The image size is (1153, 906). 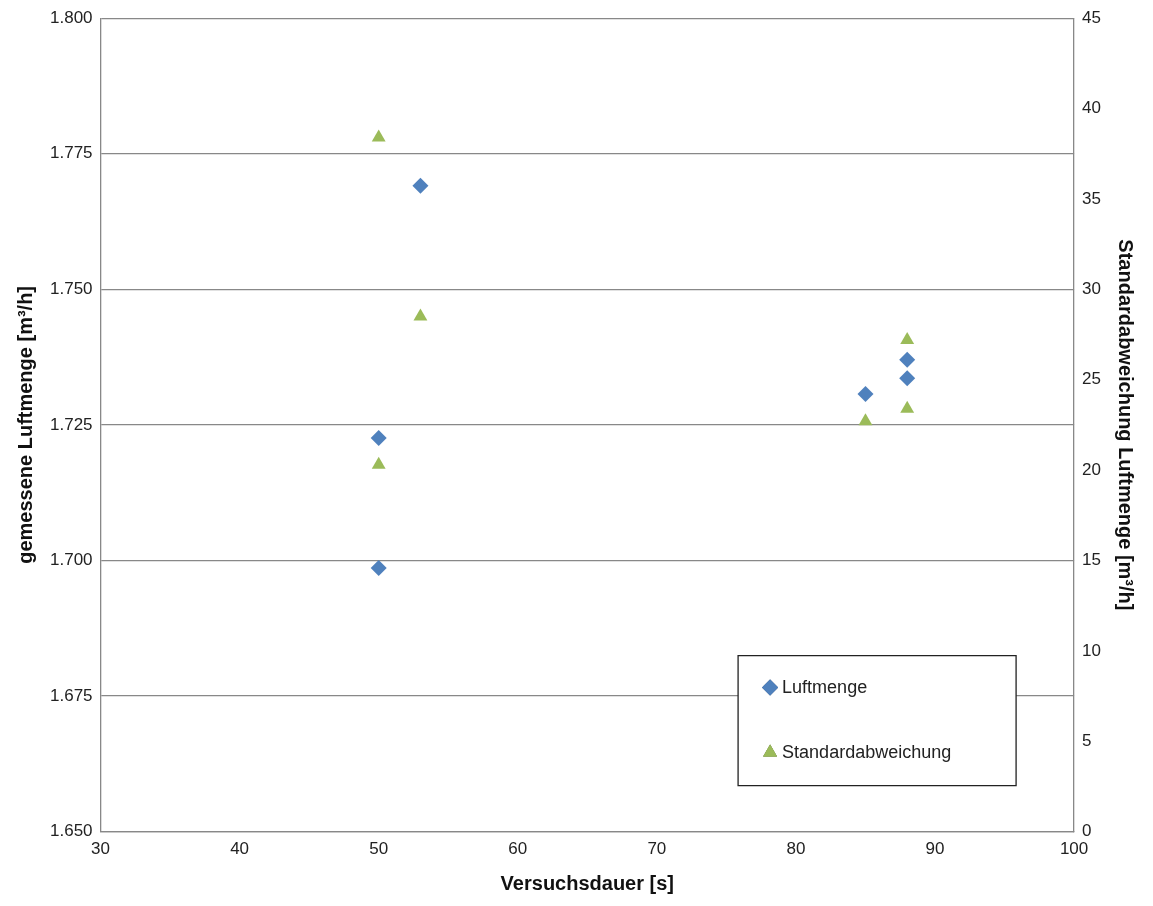 What do you see at coordinates (1092, 469) in the screenshot?
I see `y2-tick-label: 20` at bounding box center [1092, 469].